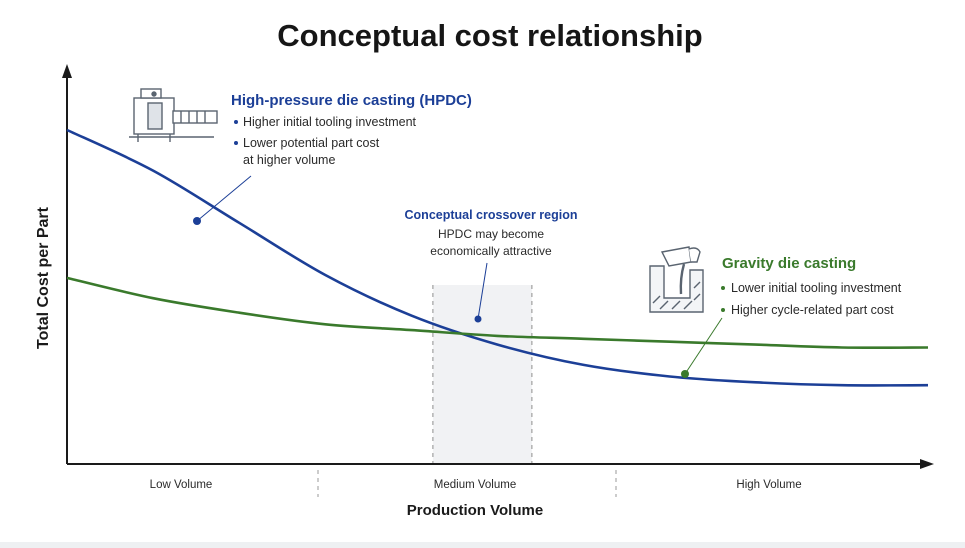 Image resolution: width=965 pixels, height=548 pixels. What do you see at coordinates (789, 263) in the screenshot?
I see `gravity-annotation-title: Gravity die casting` at bounding box center [789, 263].